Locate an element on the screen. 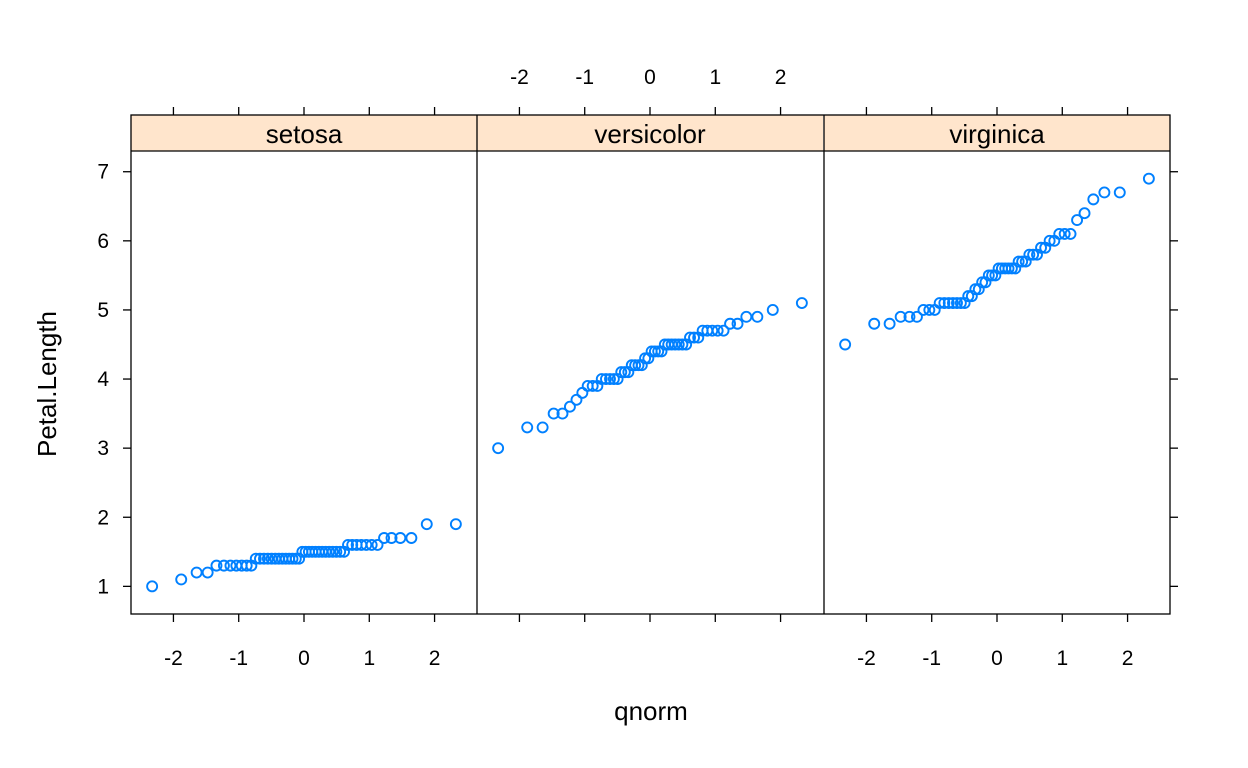  y-tick-label: 3 is located at coordinates (103, 448).